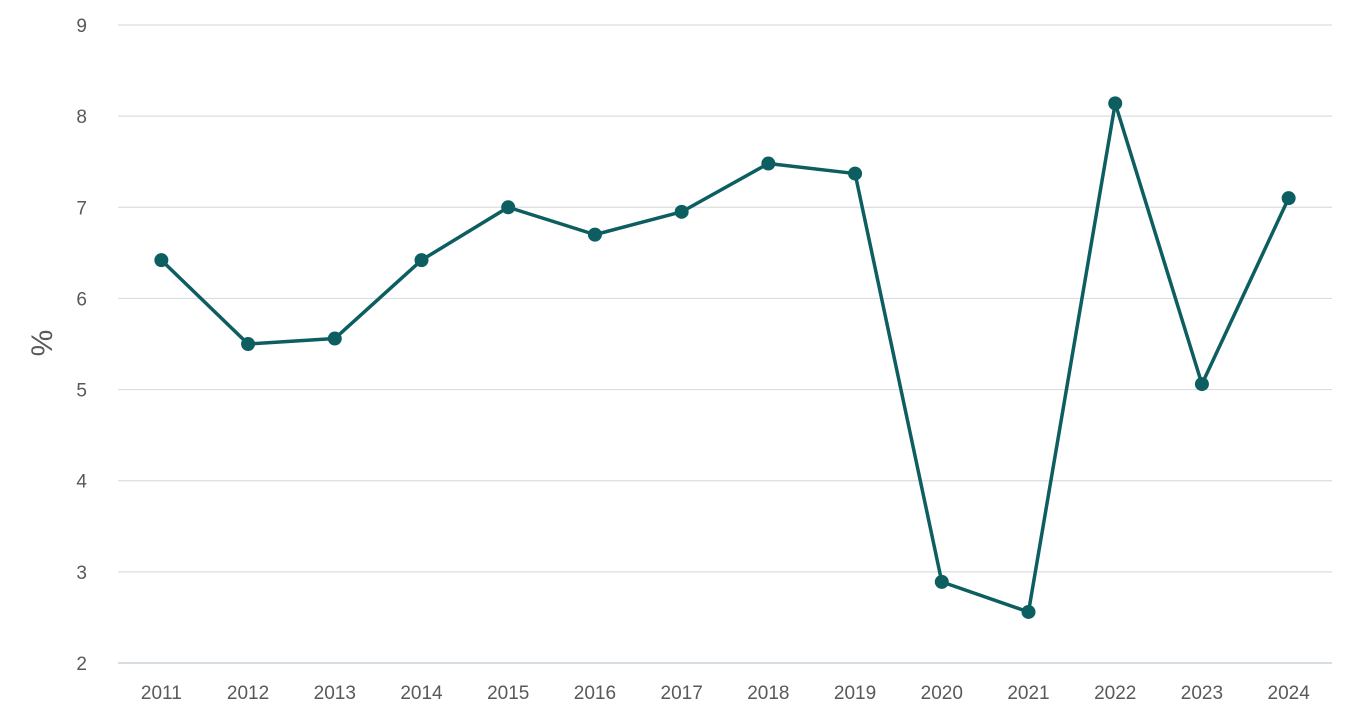  I want to click on y-tick-label: 5, so click(81, 391).